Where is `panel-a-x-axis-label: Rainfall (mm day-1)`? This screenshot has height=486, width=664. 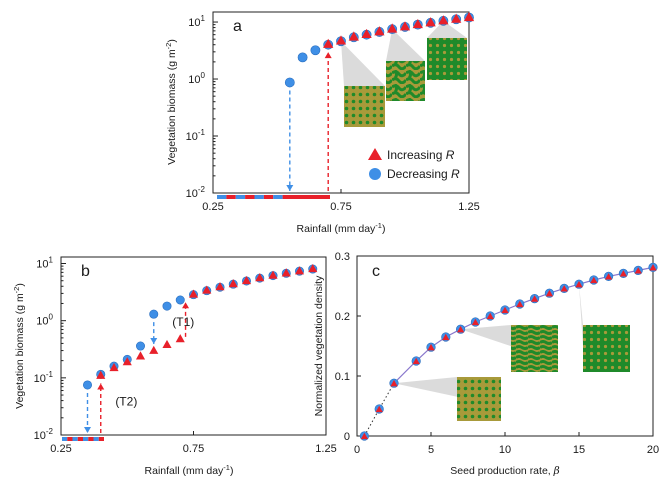
panel-a-x-axis-label: Rainfall (mm day-1) is located at coordinates (341, 228).